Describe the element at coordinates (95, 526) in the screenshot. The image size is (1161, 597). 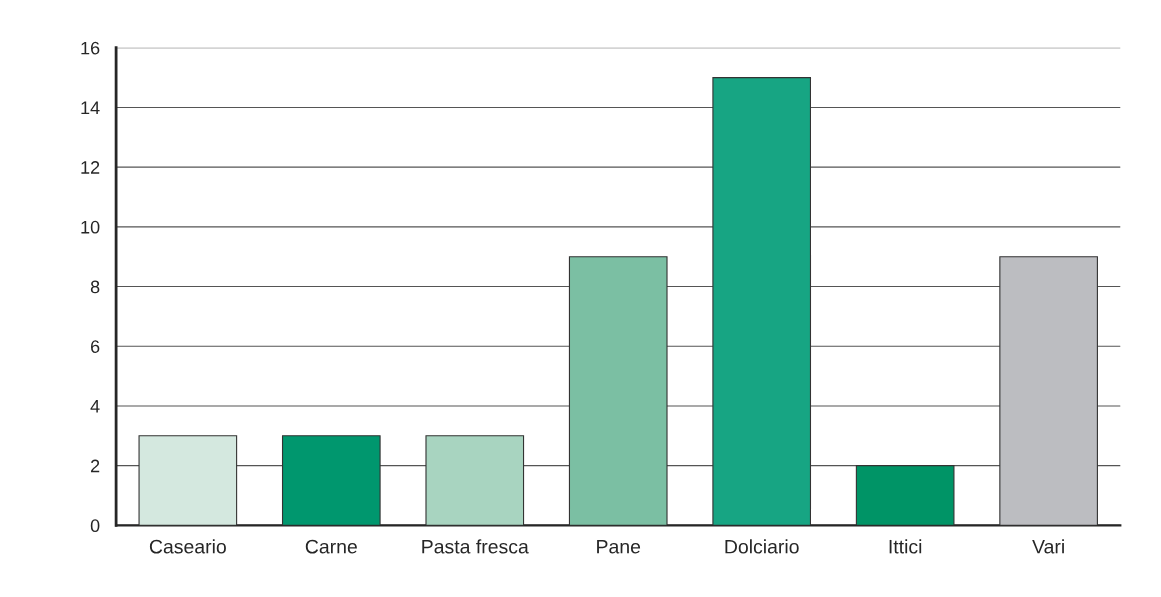
I see `y-tick-label: 0` at that location.